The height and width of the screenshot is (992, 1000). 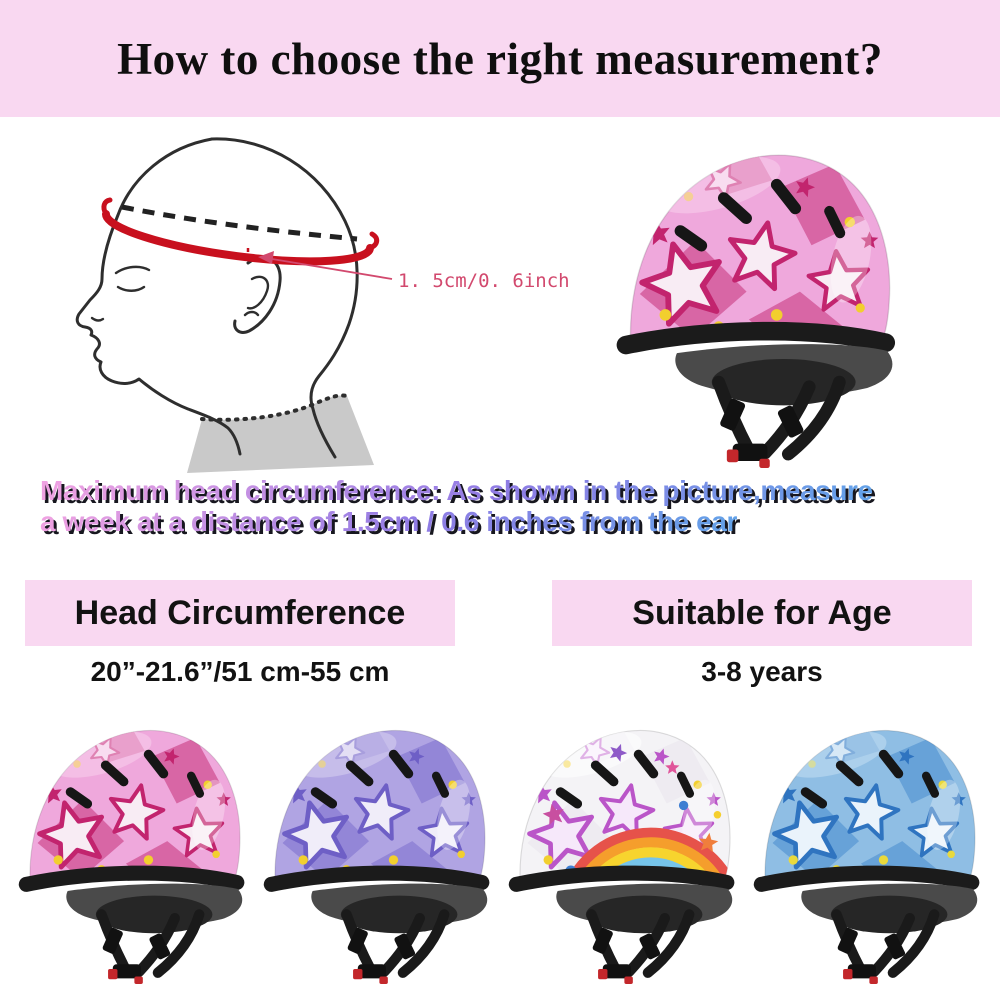 I want to click on title-banner: How to choose the right measurement?, so click(x=500, y=58).